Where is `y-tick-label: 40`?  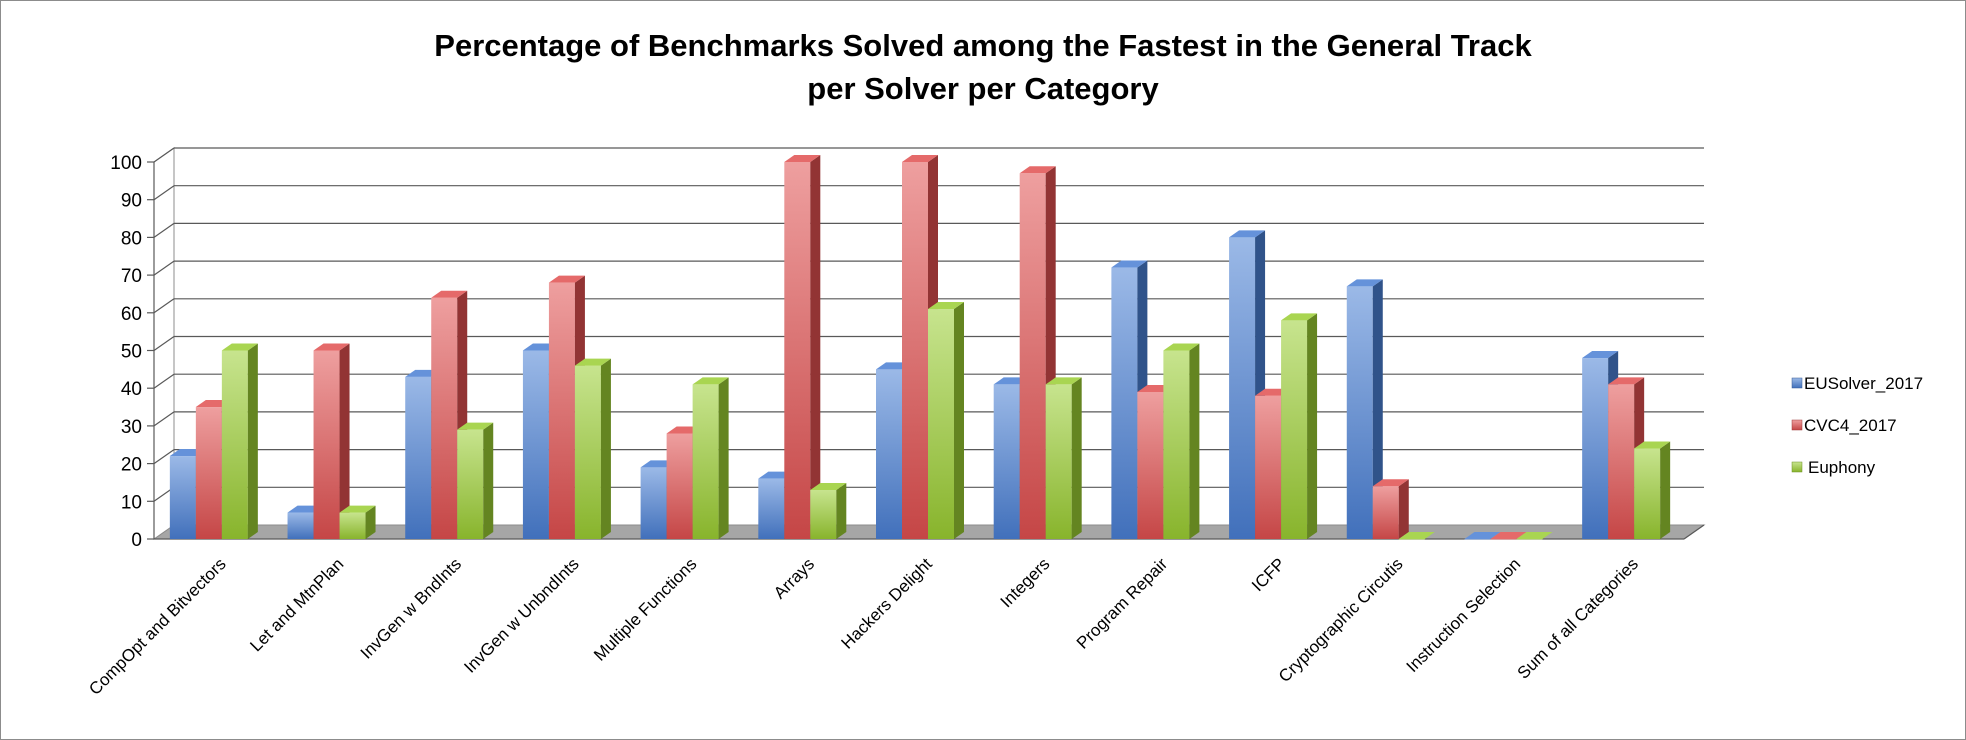
y-tick-label: 40 is located at coordinates (131, 389).